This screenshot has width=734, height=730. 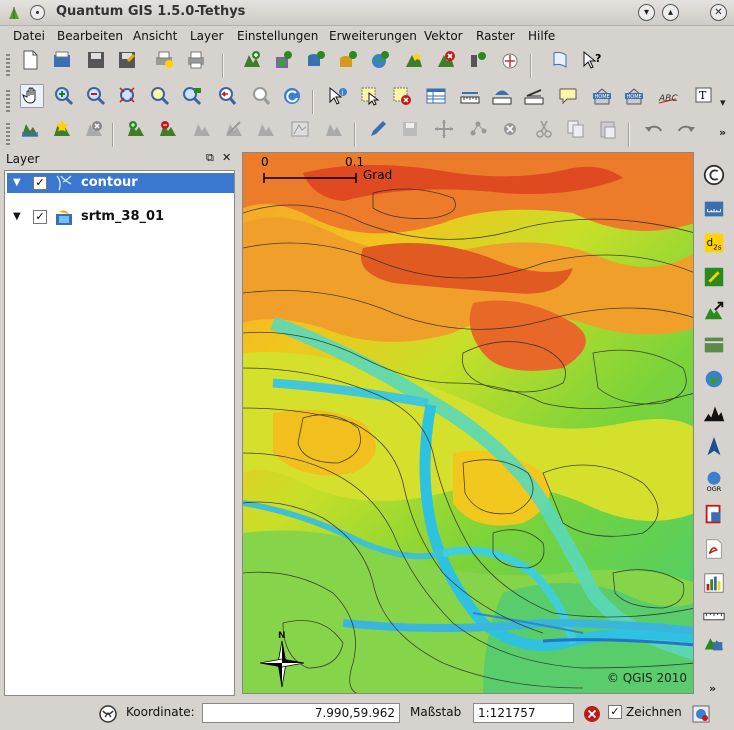 What do you see at coordinates (373, 36) in the screenshot?
I see `menu-erweiterungen: Erweiterungen` at bounding box center [373, 36].